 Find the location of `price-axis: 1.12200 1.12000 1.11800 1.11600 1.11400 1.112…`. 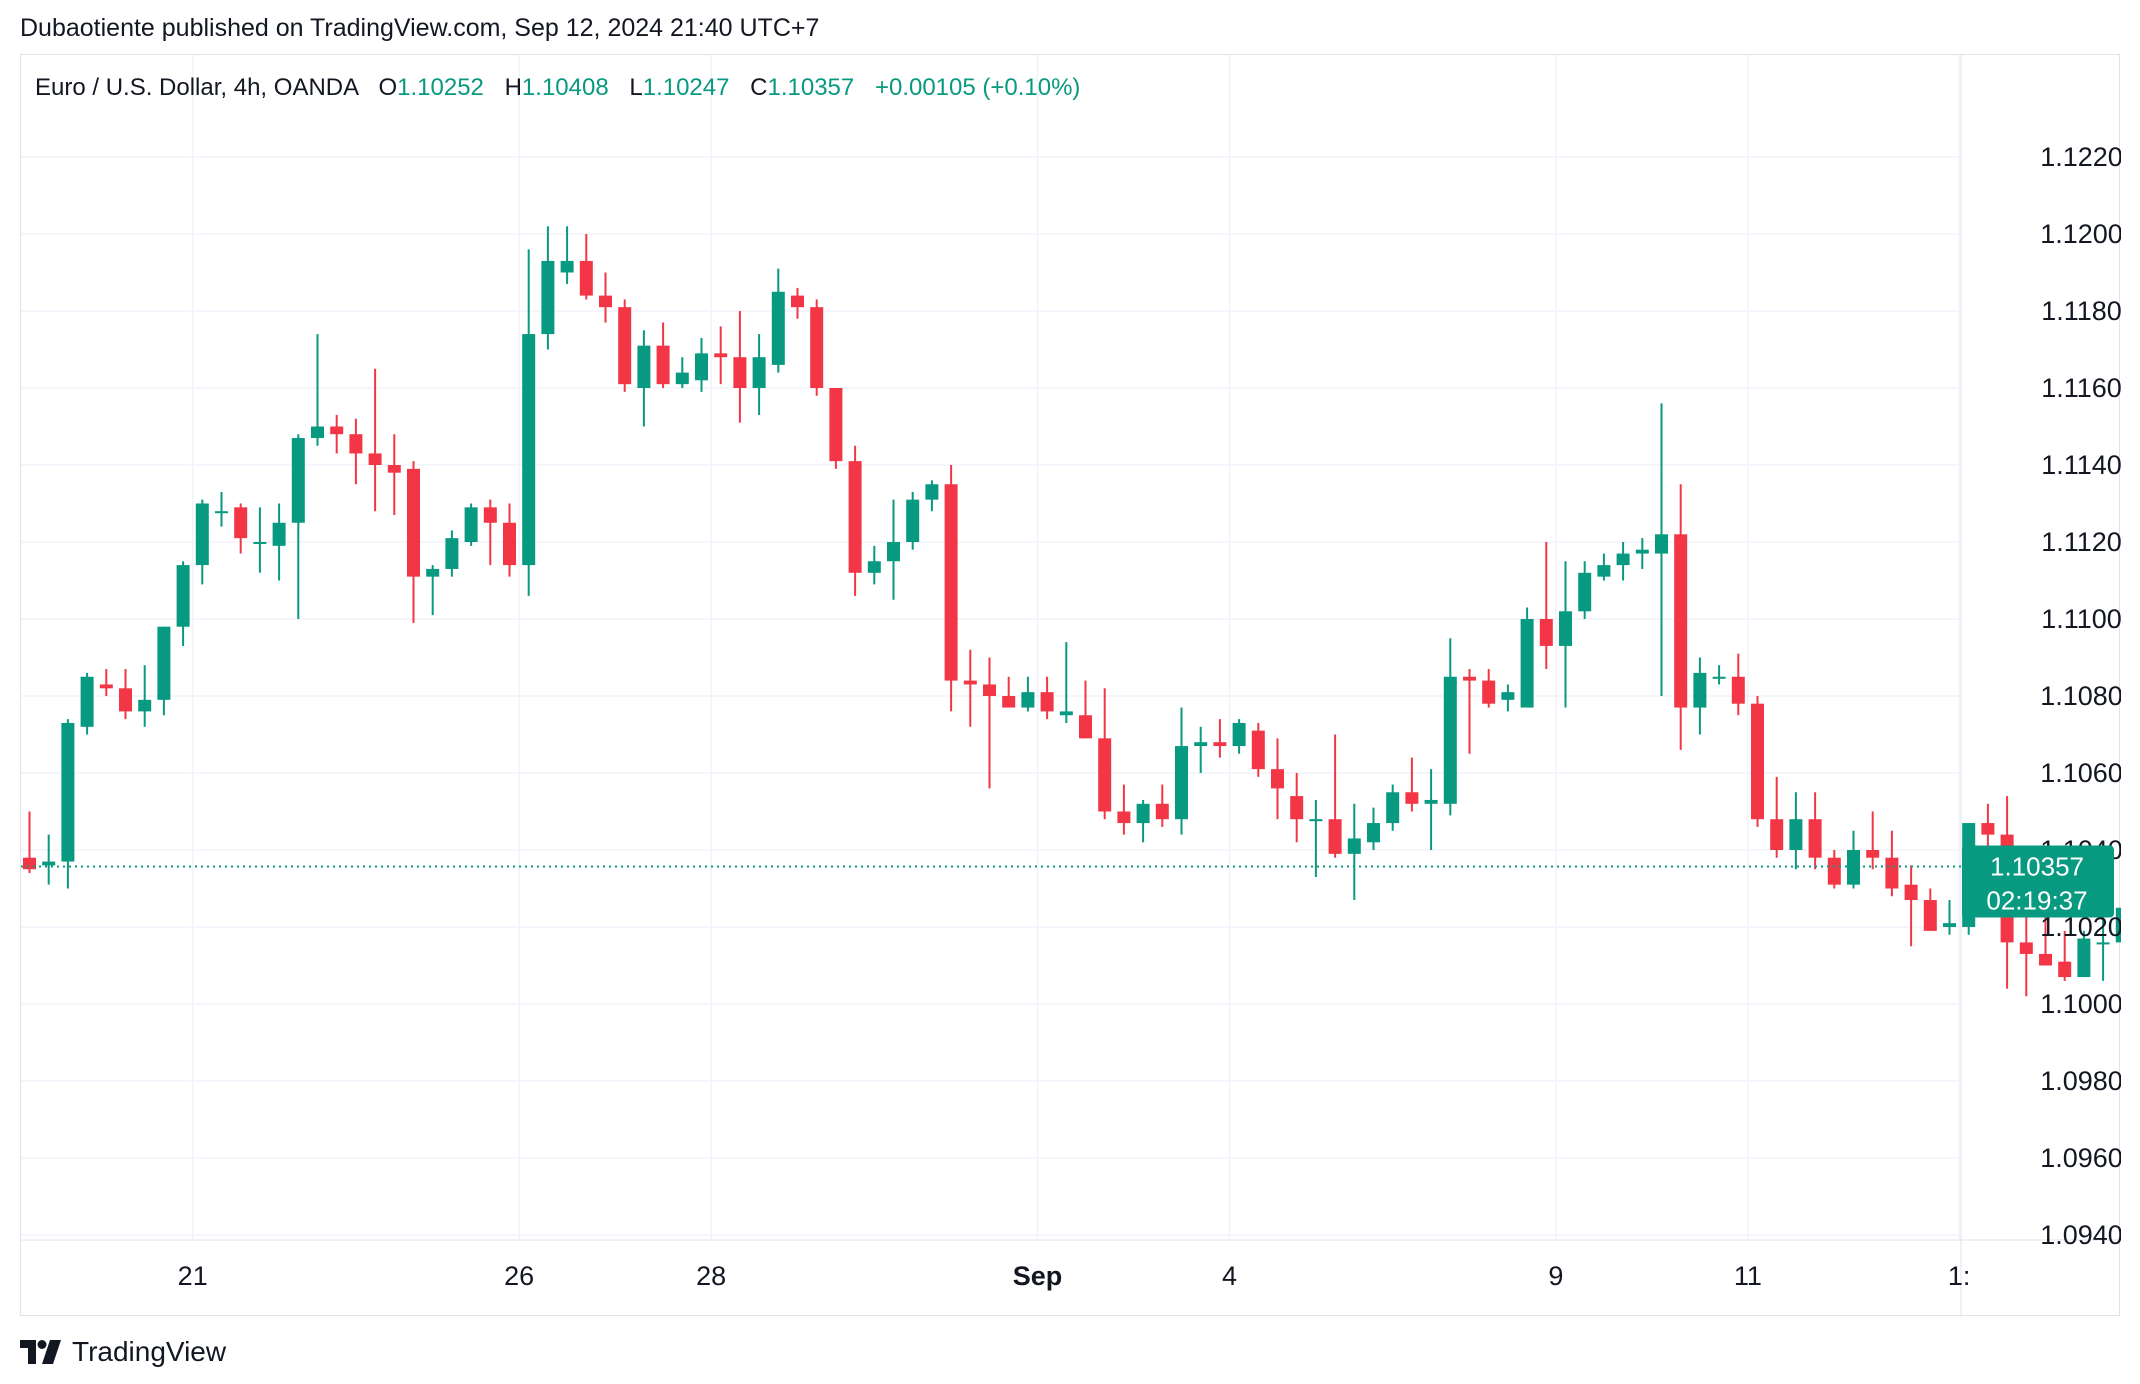

price-axis: 1.12200 1.12000 1.11800 1.11600 1.11400 1.112… is located at coordinates (2080, 696).